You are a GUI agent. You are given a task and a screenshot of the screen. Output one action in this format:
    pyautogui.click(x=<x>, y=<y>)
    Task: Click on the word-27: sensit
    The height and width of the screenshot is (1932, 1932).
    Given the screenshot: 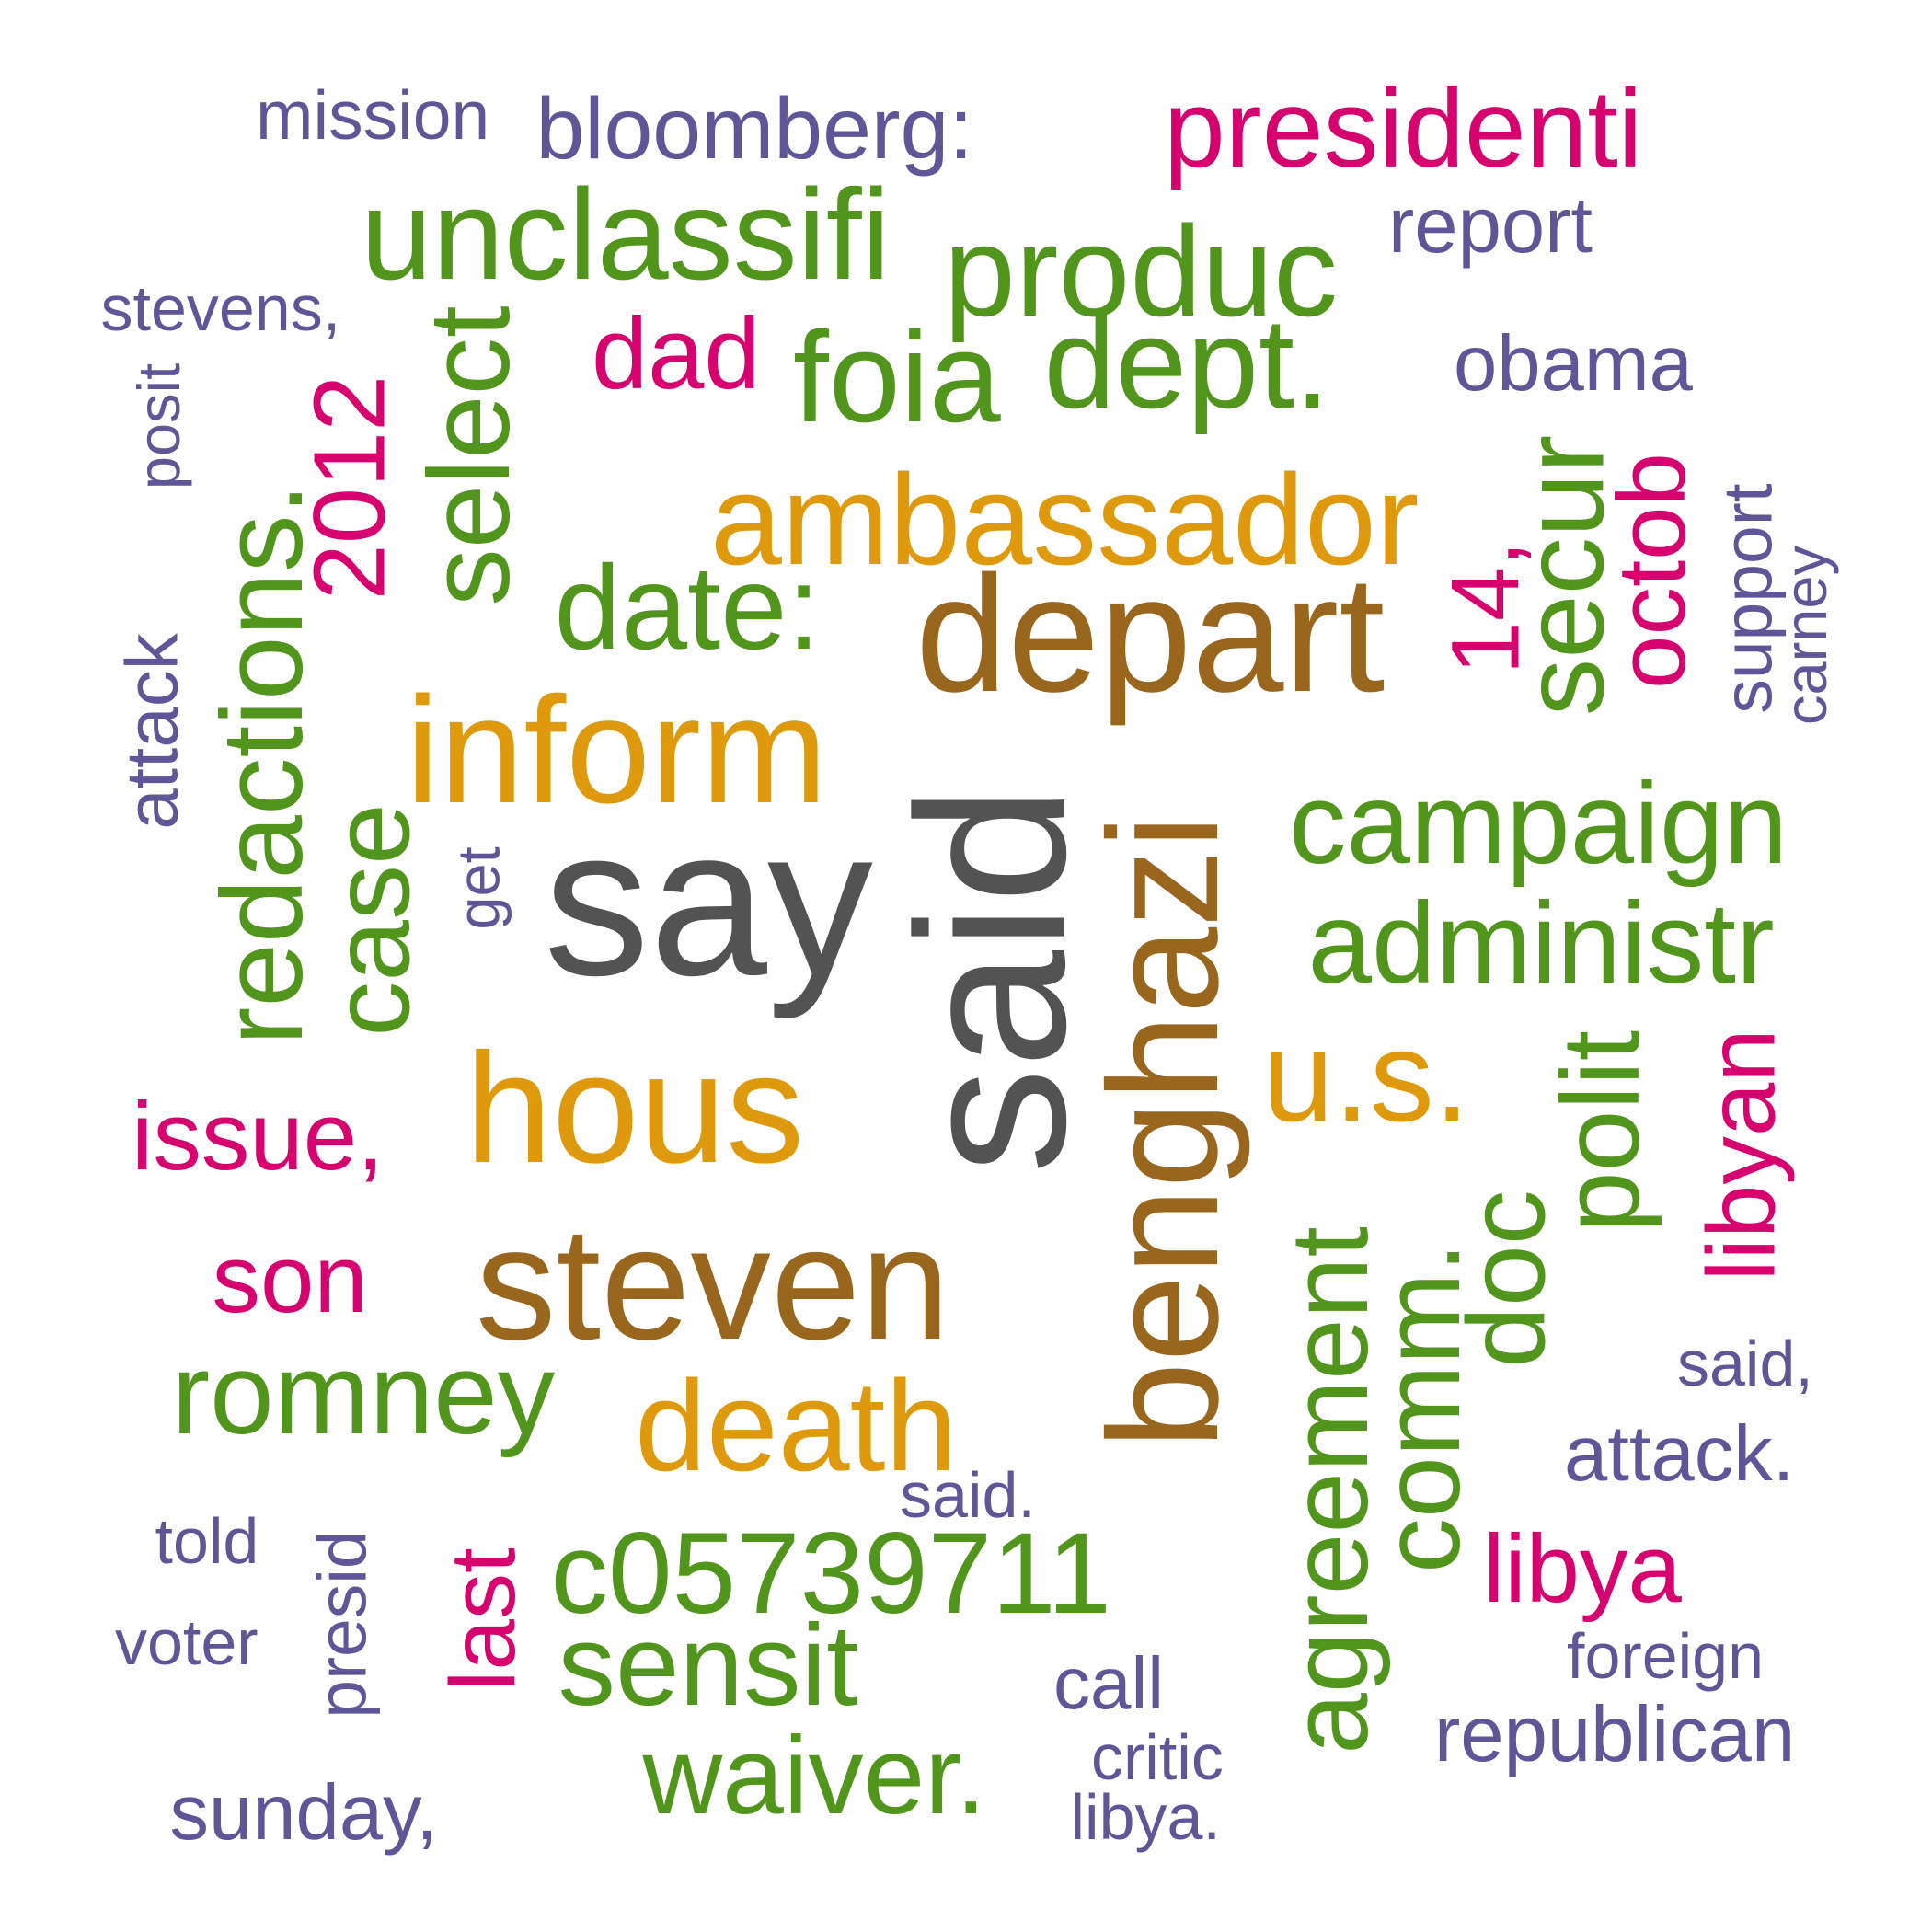 What is the action you would take?
    pyautogui.click(x=708, y=1665)
    